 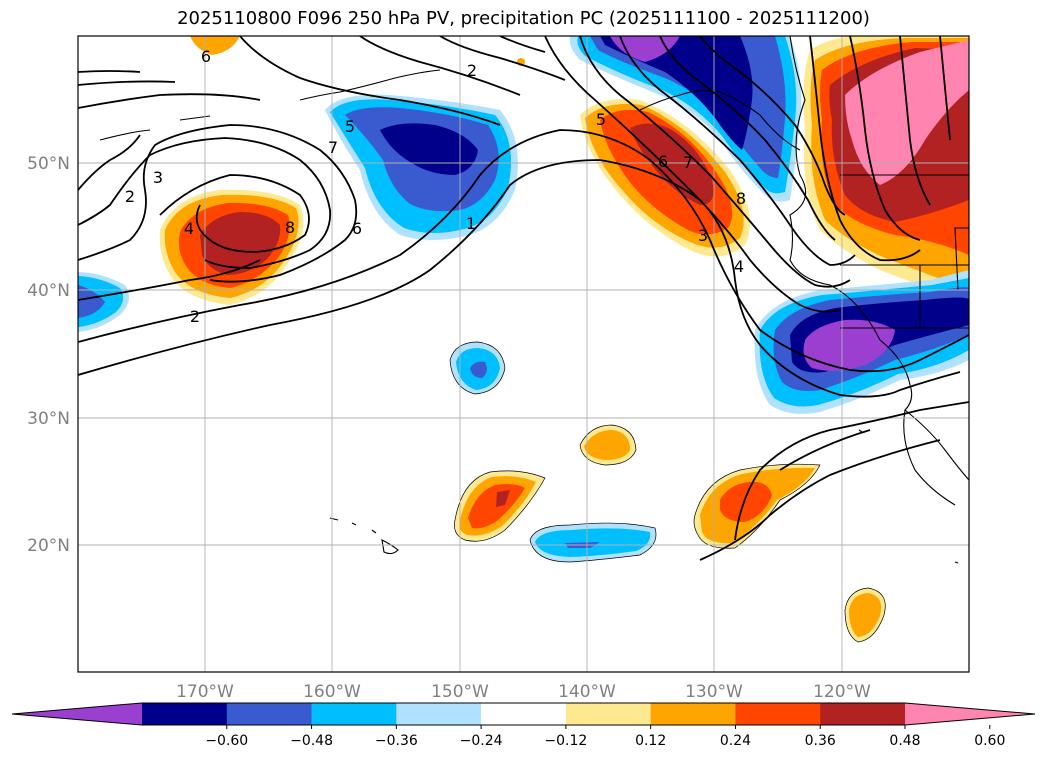 What do you see at coordinates (587, 692) in the screenshot?
I see `lon-label-140w: 140°W` at bounding box center [587, 692].